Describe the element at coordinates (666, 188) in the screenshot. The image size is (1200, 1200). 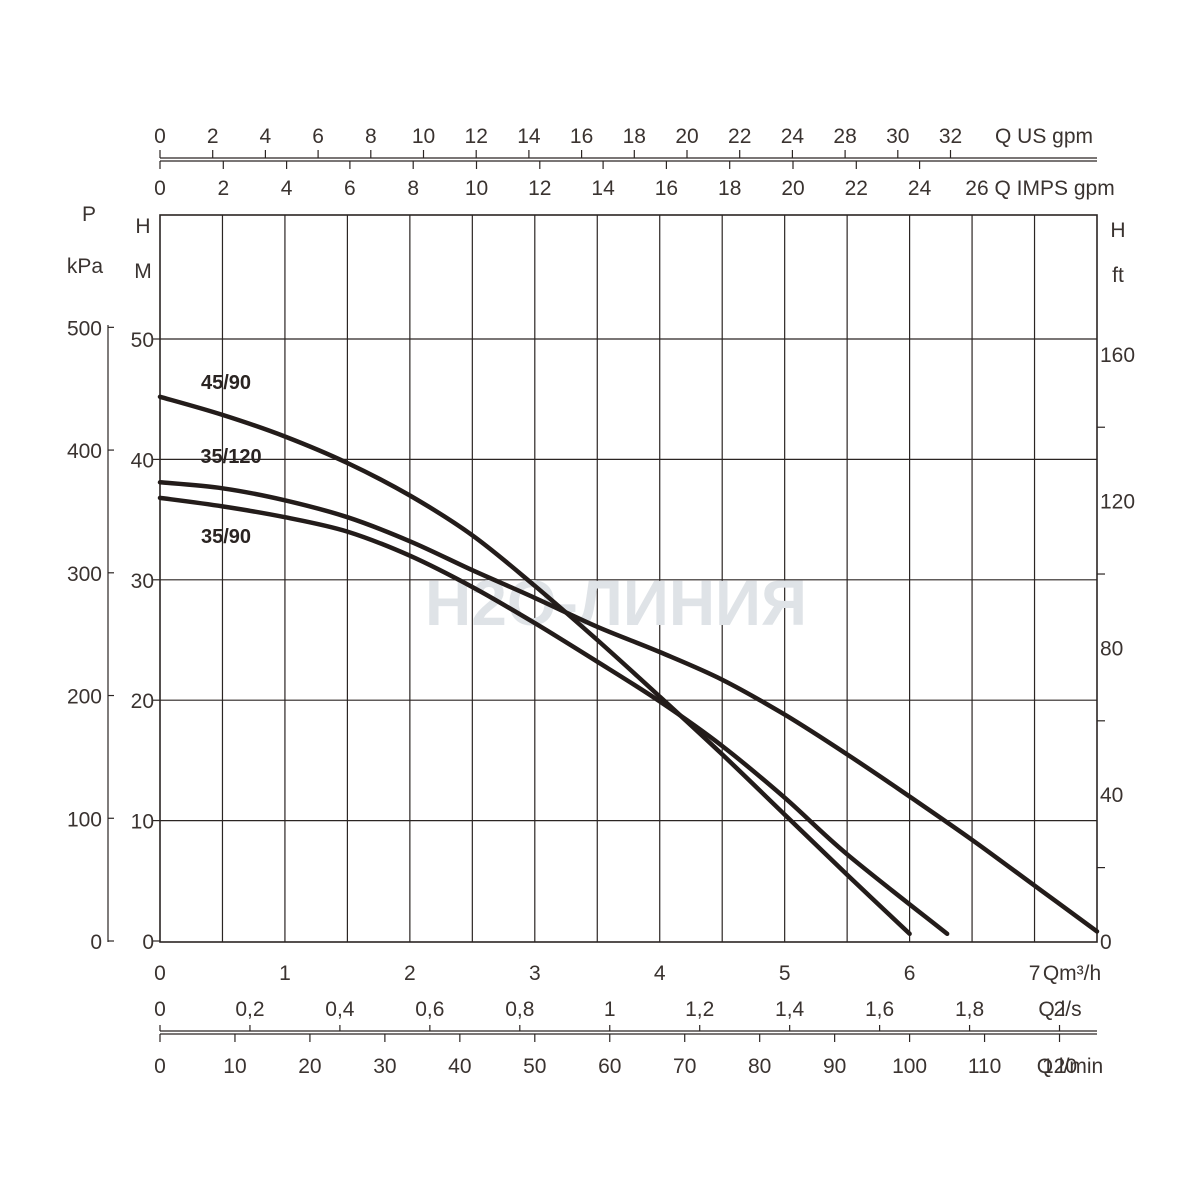
I see `imps-gpm-tick-label: 16` at that location.